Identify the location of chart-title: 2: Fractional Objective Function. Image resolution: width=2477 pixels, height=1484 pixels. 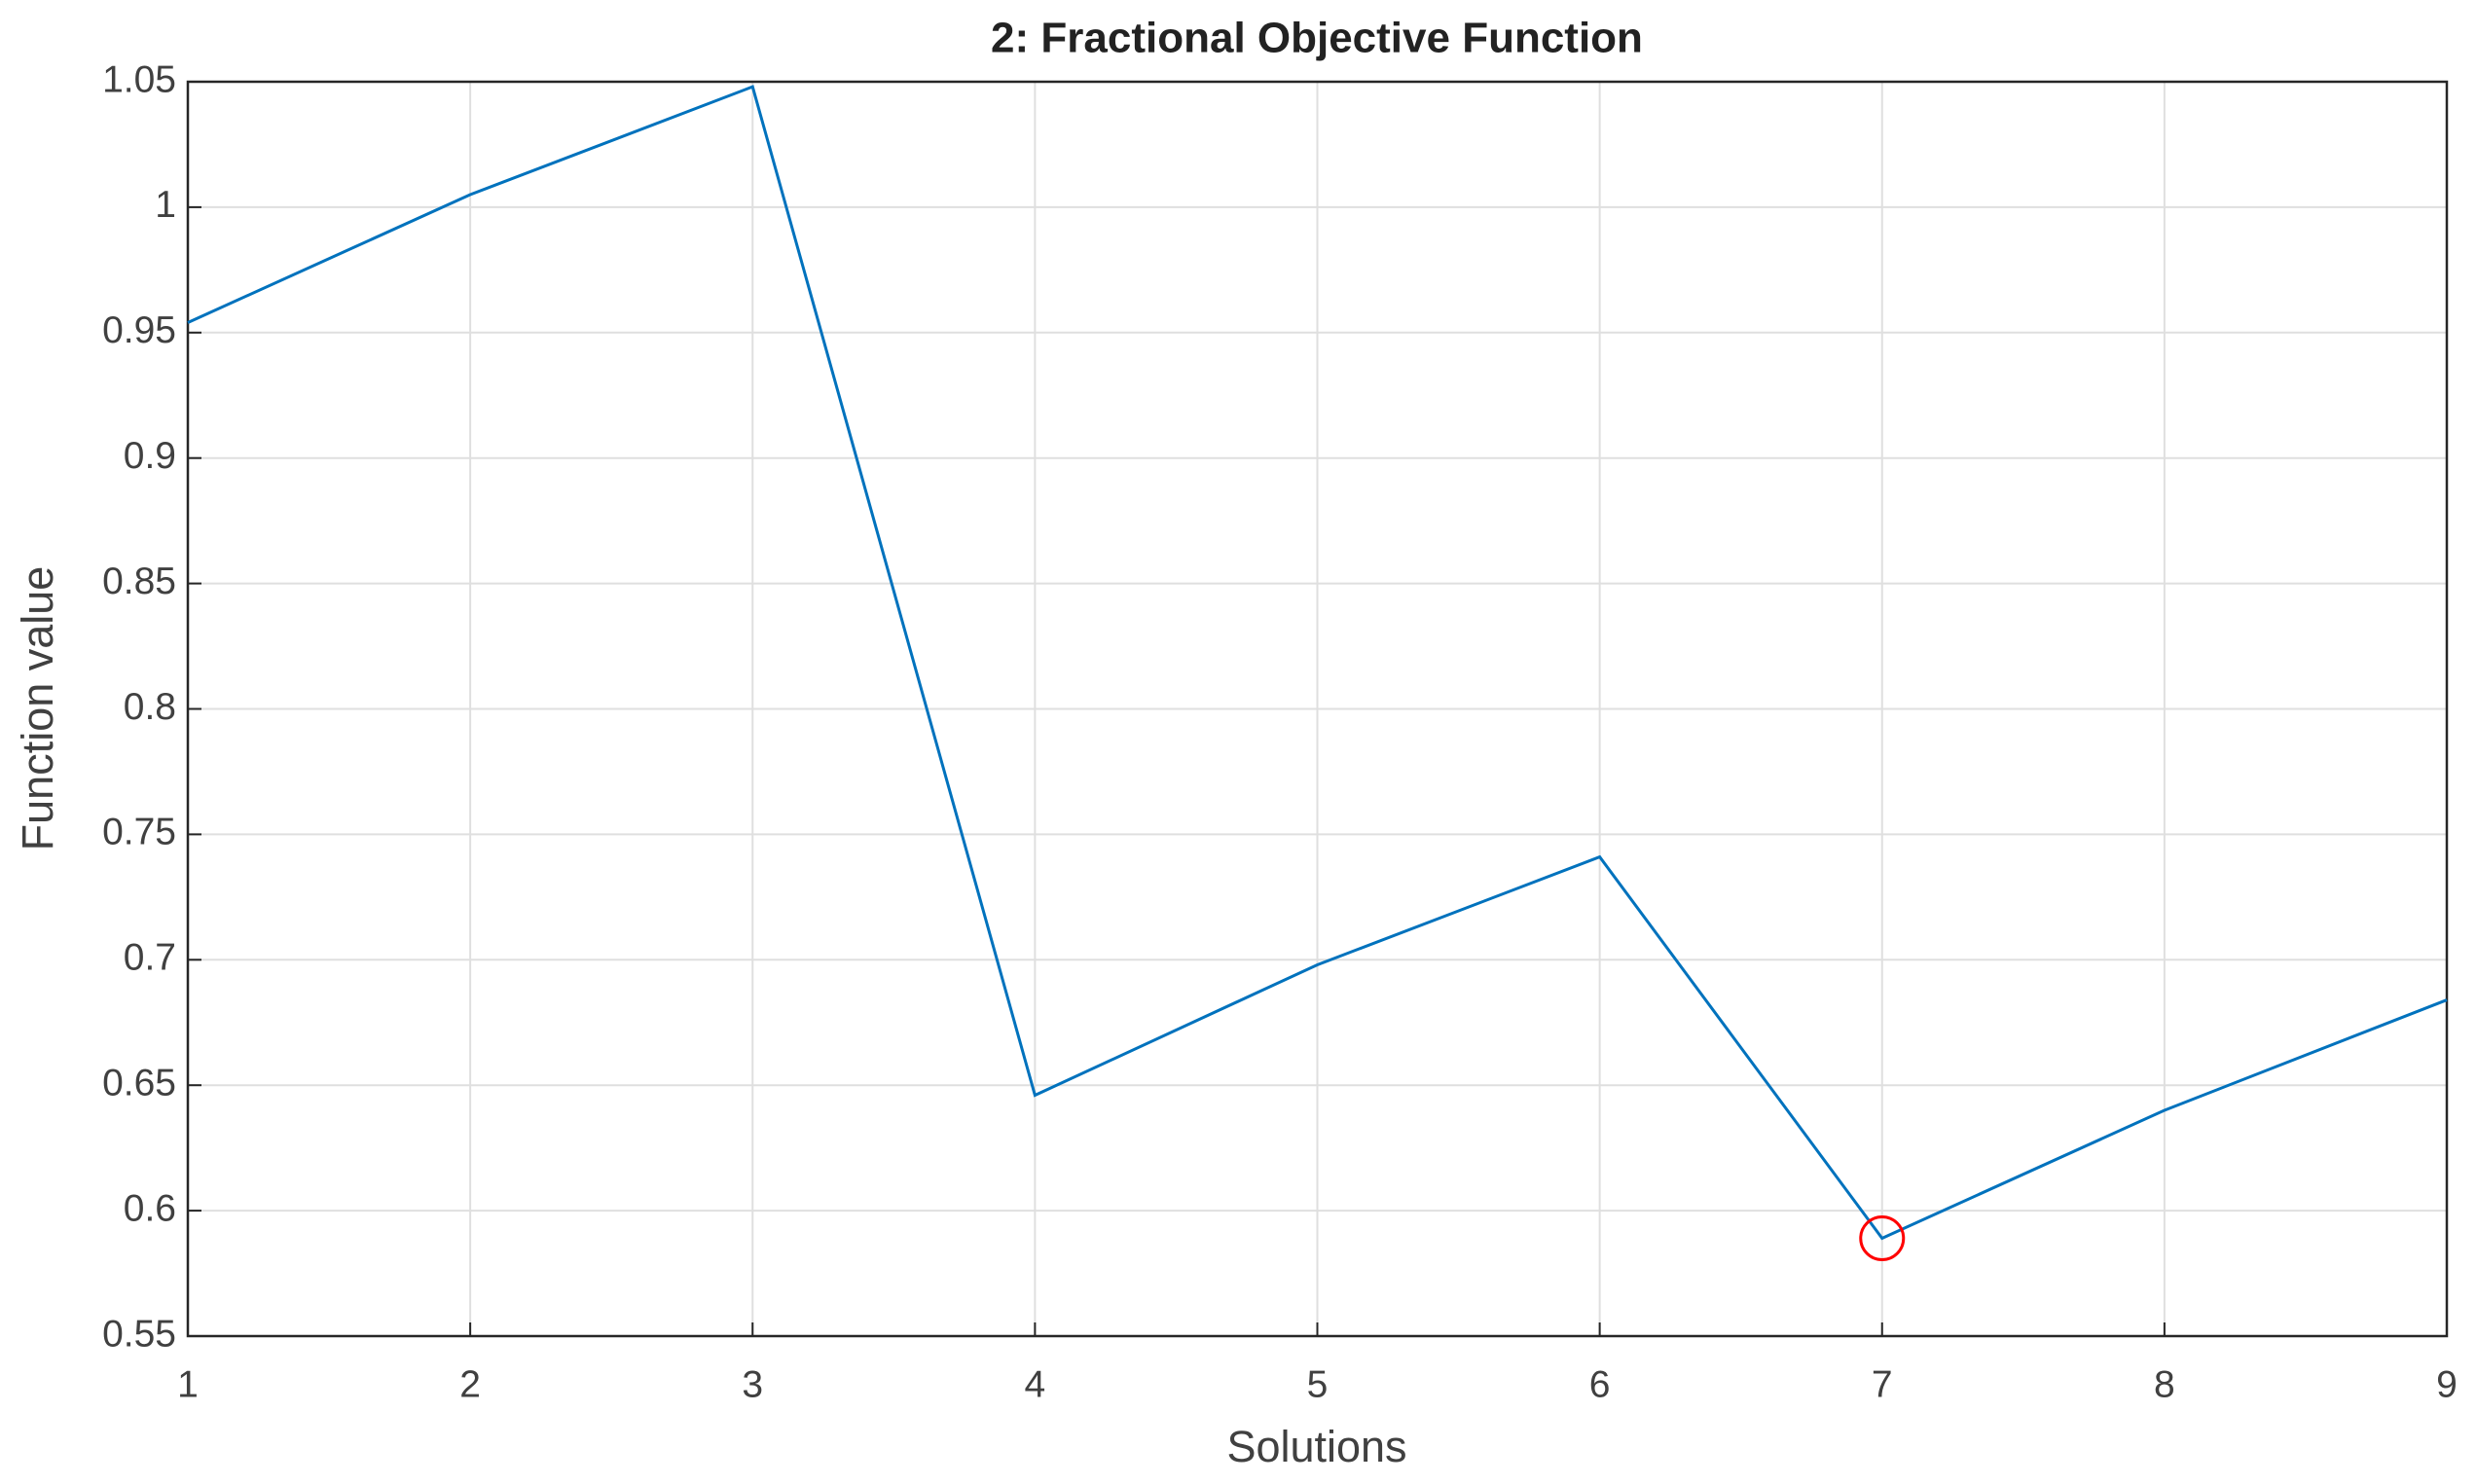
(1317, 38).